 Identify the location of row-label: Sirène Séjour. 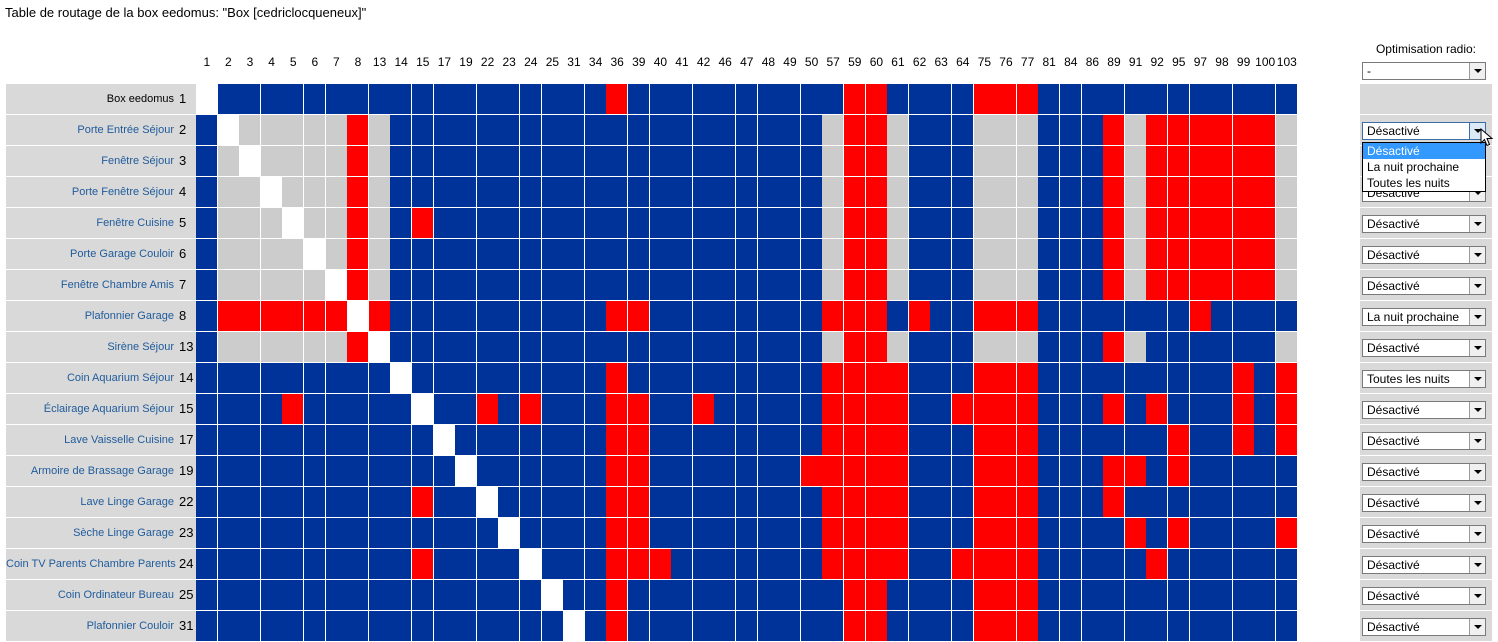
(91, 347).